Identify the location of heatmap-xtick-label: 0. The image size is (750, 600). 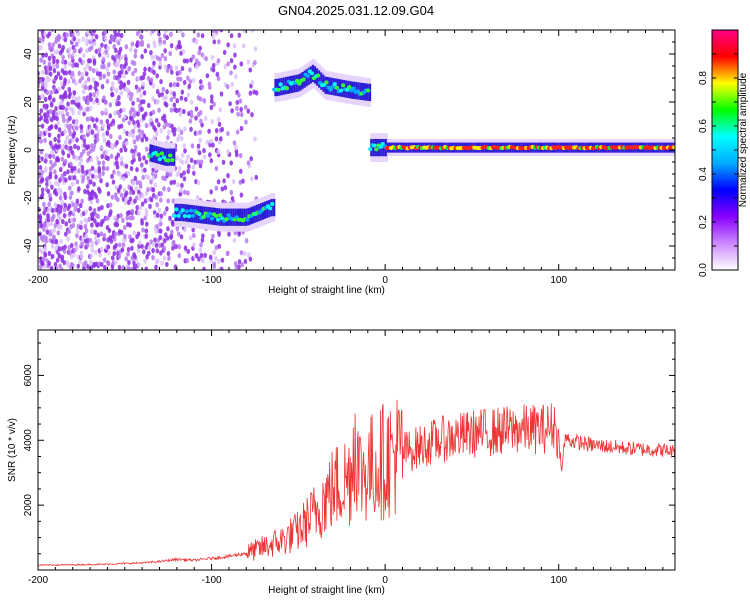
(385, 280).